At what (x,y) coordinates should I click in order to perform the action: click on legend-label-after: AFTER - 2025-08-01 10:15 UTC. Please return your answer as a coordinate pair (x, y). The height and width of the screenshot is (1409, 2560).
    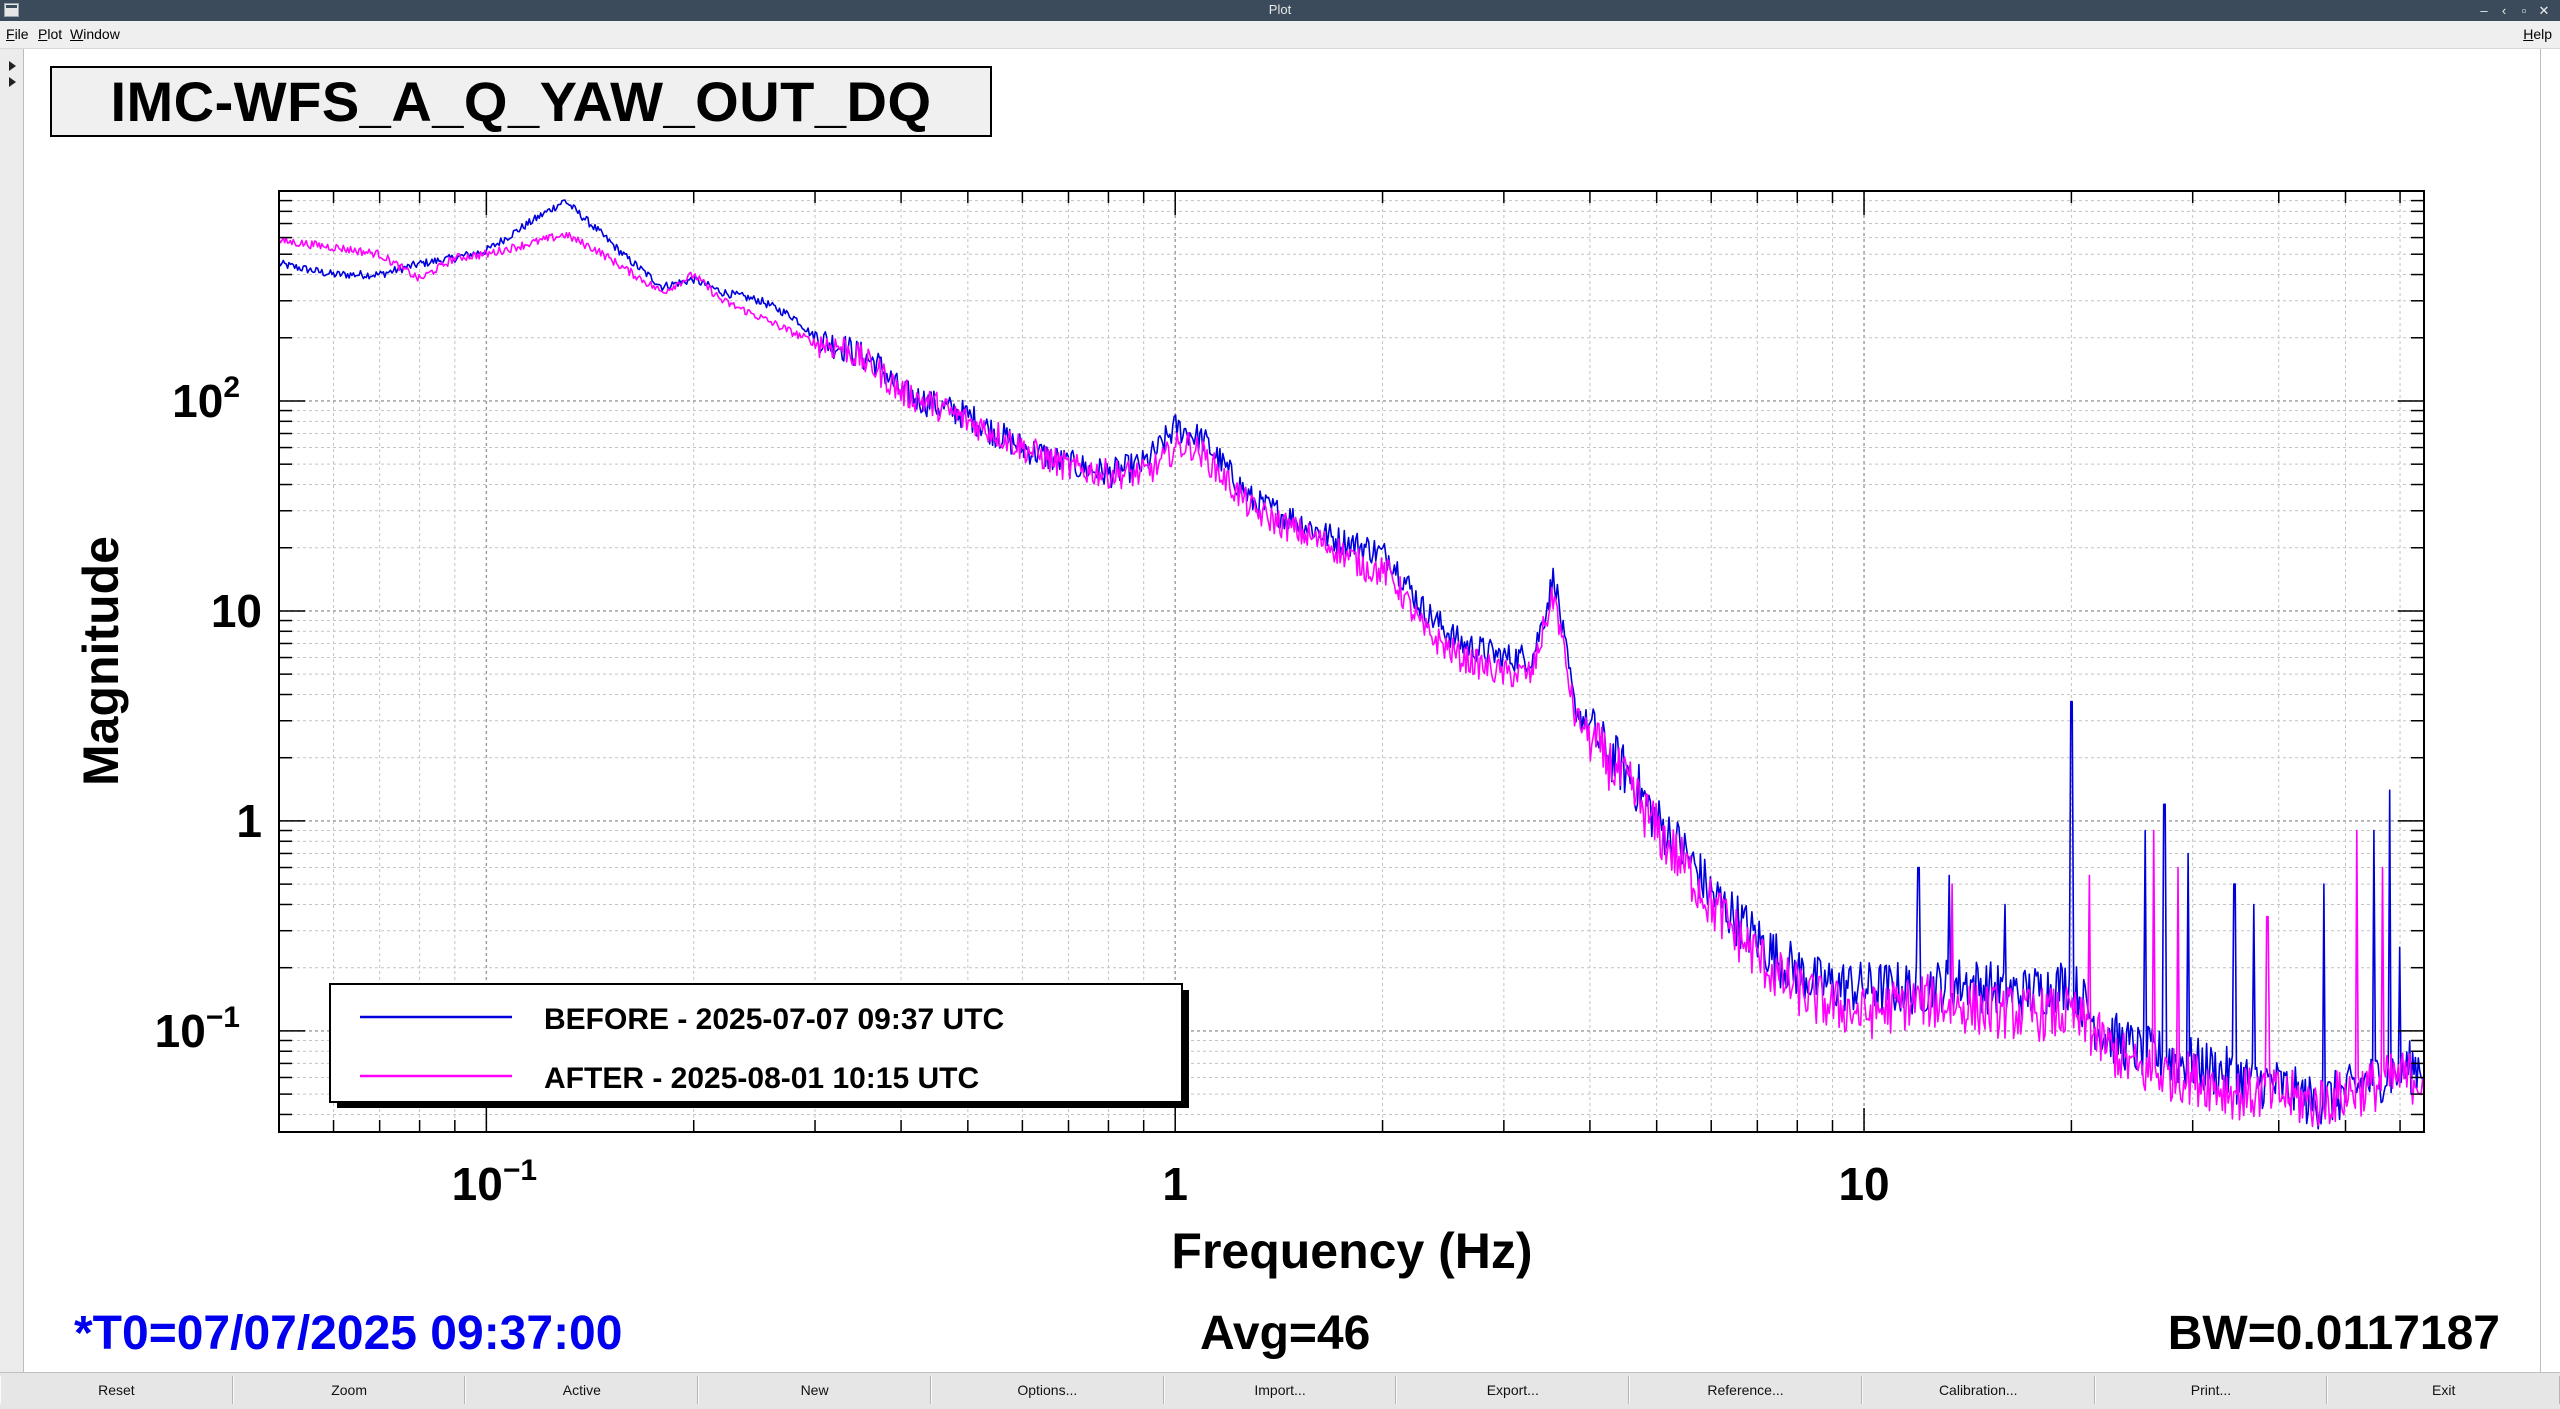
    Looking at the image, I should click on (761, 1078).